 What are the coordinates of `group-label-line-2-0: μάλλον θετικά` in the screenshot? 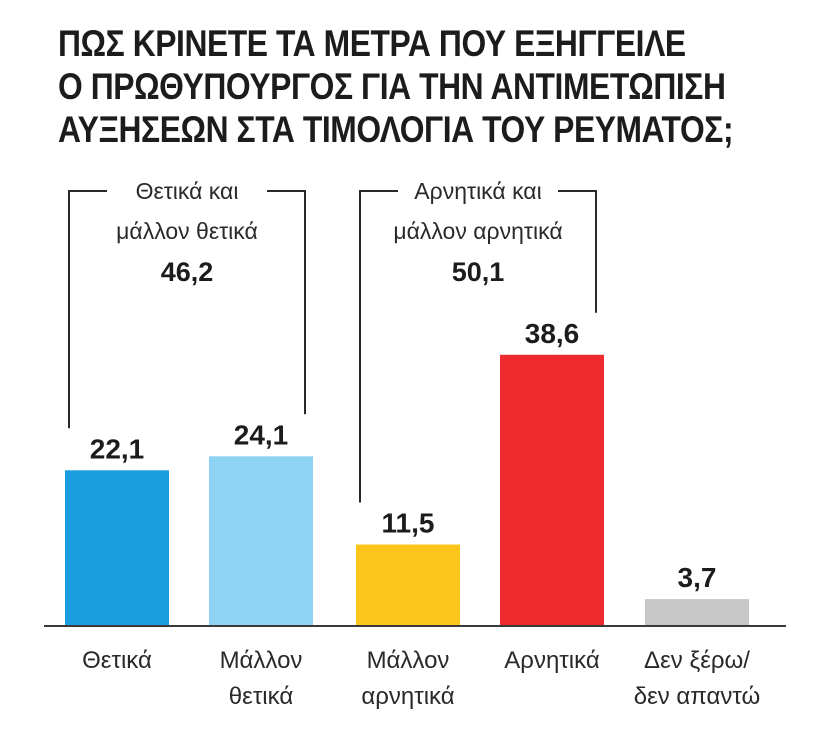 It's located at (187, 231).